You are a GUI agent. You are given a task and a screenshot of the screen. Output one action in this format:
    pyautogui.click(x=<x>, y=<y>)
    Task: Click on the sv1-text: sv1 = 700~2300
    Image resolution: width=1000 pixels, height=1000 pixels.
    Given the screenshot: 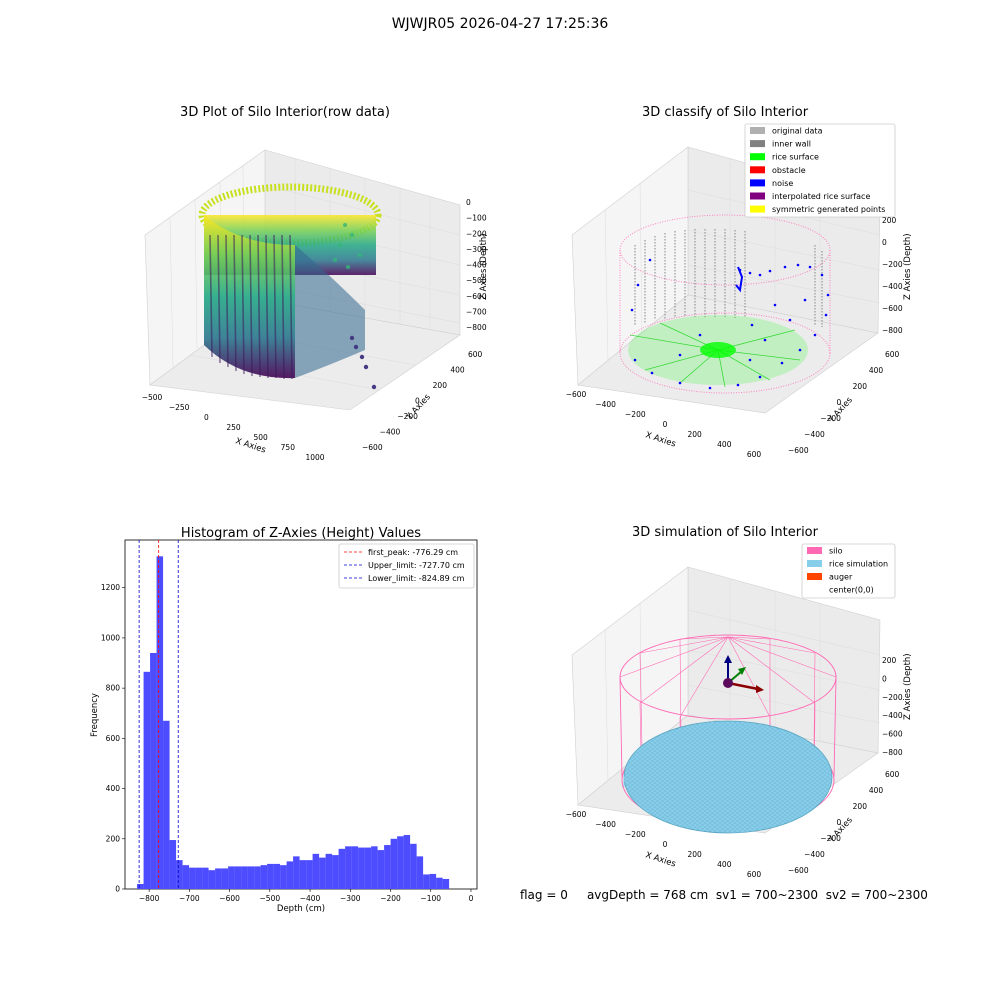 What is the action you would take?
    pyautogui.click(x=767, y=895)
    